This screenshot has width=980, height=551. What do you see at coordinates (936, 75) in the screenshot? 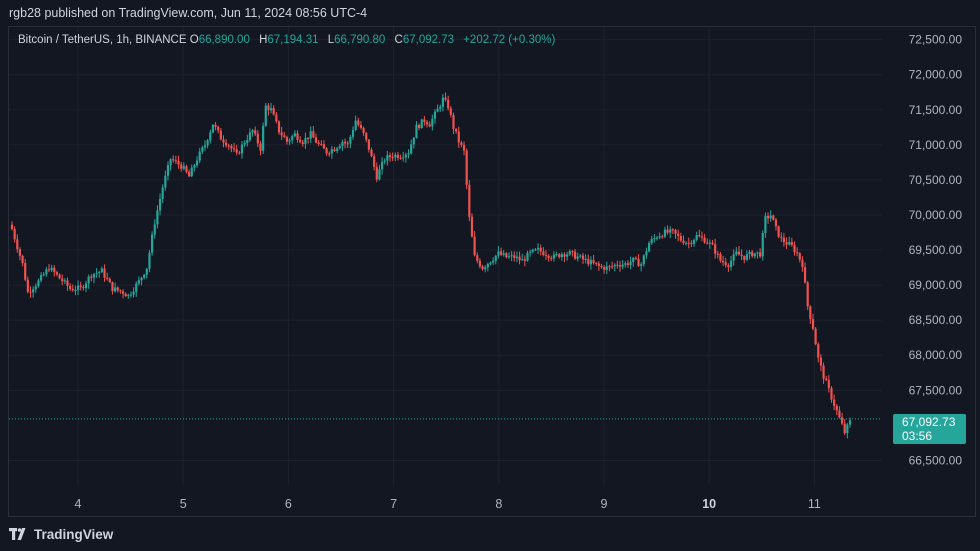
I see `y-tick-label: 72,000.00` at bounding box center [936, 75].